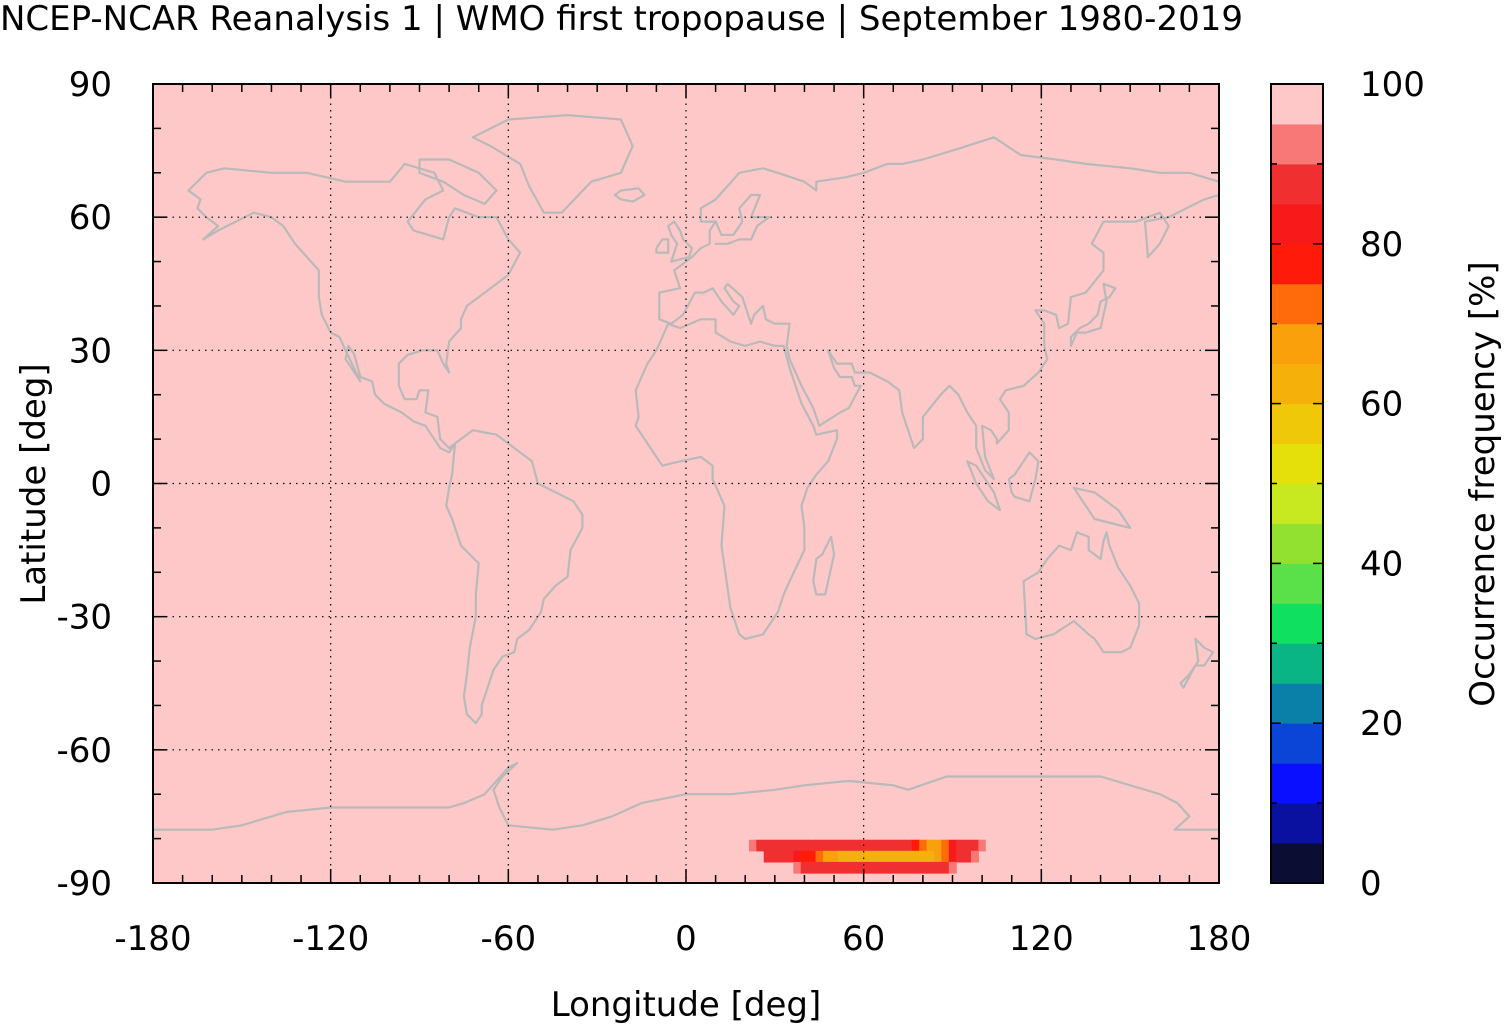  Describe the element at coordinates (509, 939) in the screenshot. I see `x-tick-label: -60` at that location.